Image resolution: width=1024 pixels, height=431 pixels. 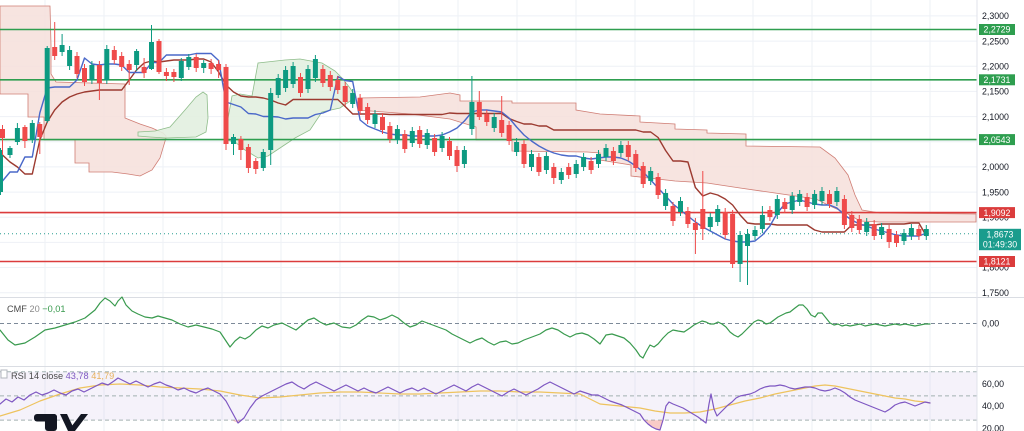 I want to click on svg-text: CMF 20 −0,01, so click(x=36, y=309).